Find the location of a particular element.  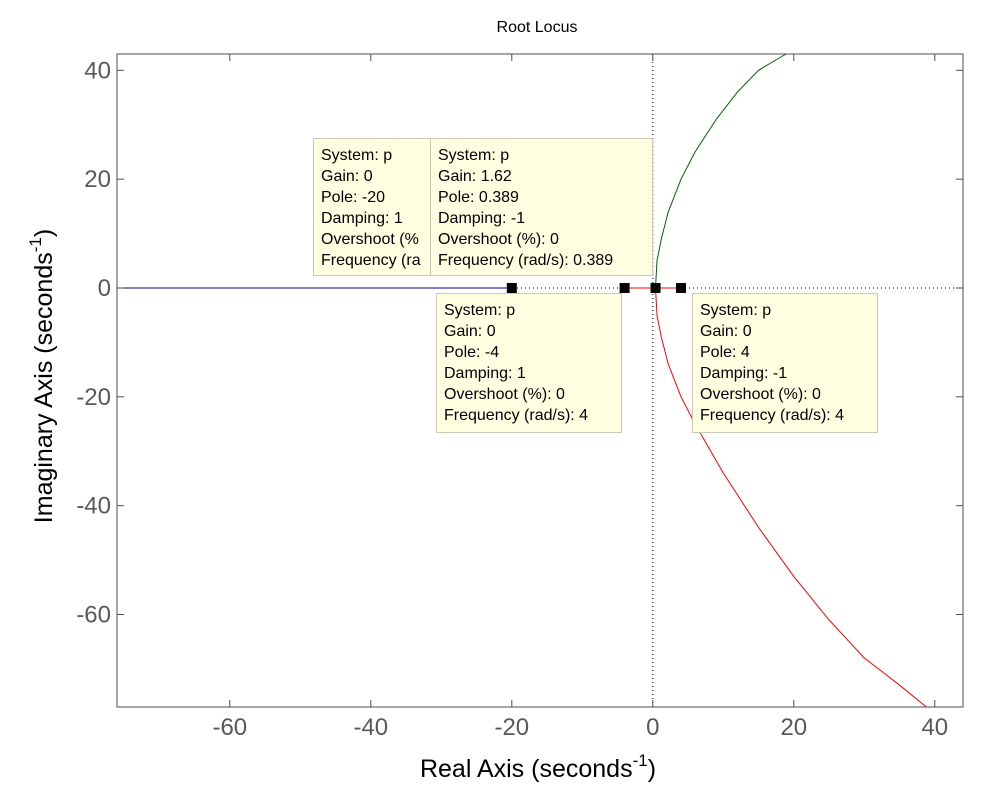

y-tick-label: 0 is located at coordinates (104, 288).